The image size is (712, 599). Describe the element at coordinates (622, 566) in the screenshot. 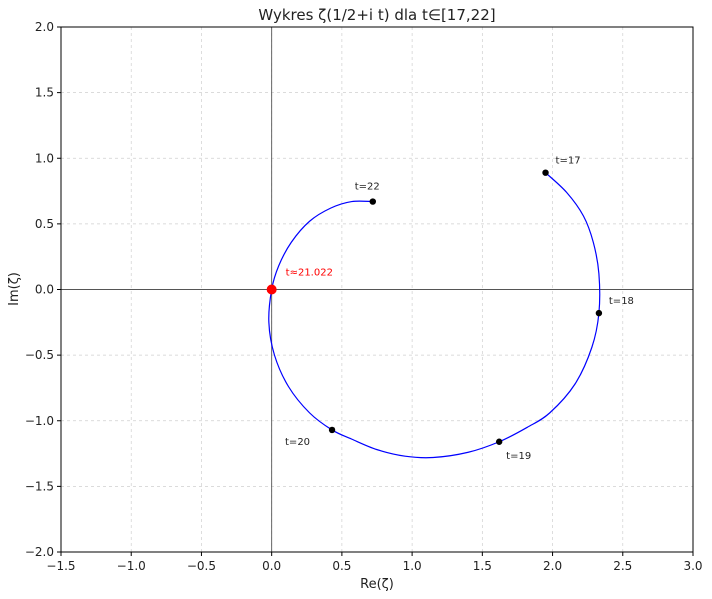

I see `x-tick-label: 2.5` at that location.